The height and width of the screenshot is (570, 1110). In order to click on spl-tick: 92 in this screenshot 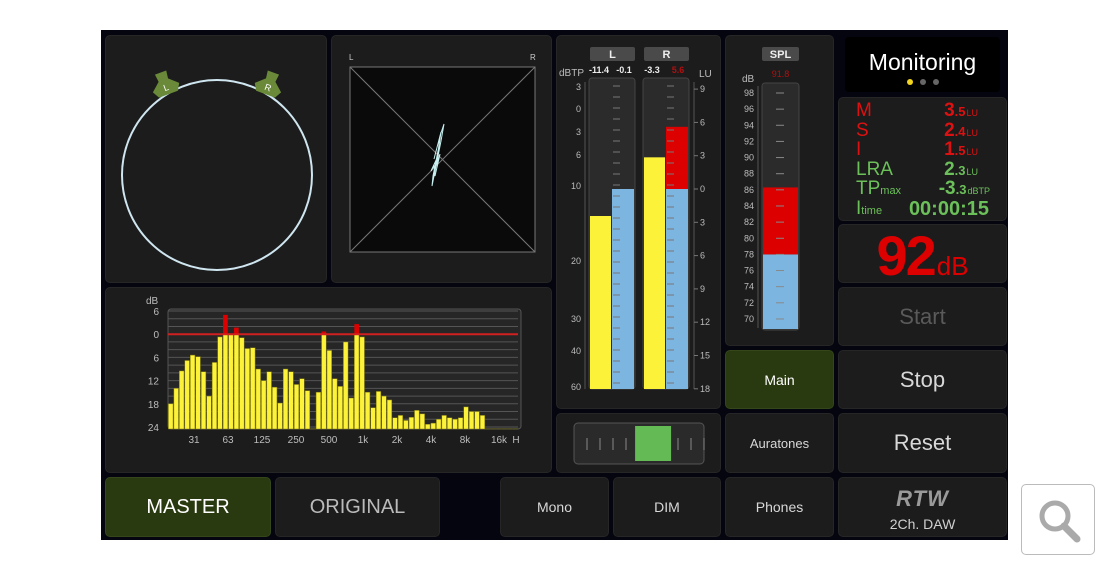, I will do `click(749, 141)`.